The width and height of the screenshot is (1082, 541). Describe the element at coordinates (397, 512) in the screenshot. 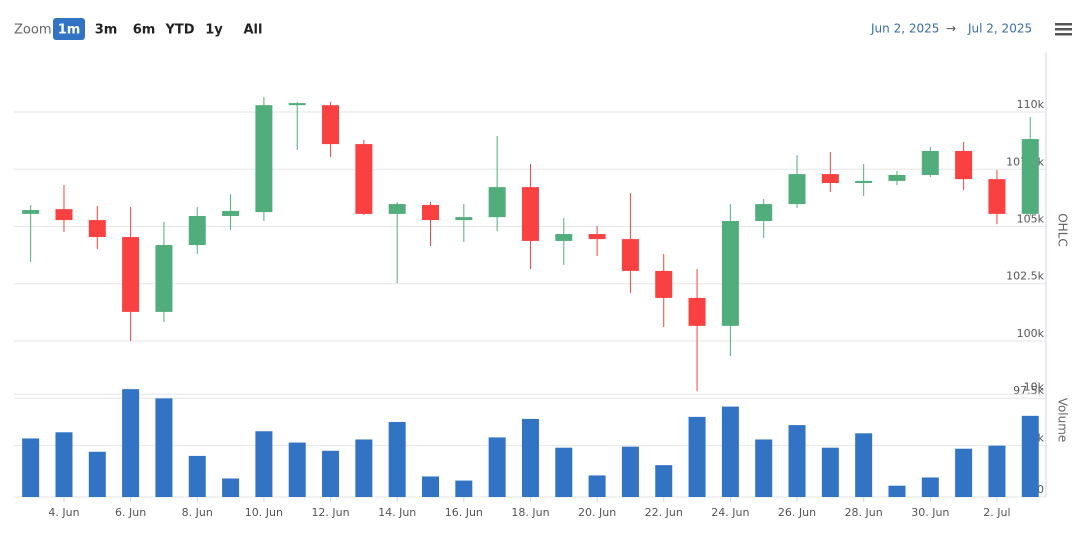

I see `x-tick-label: 14. Jun` at that location.